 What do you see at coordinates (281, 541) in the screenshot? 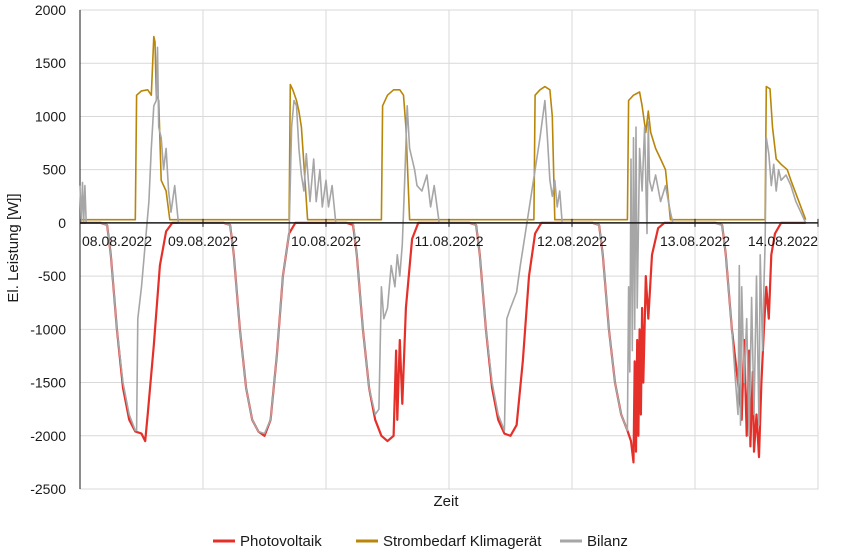
I see `legend-label: Photovoltaik` at bounding box center [281, 541].